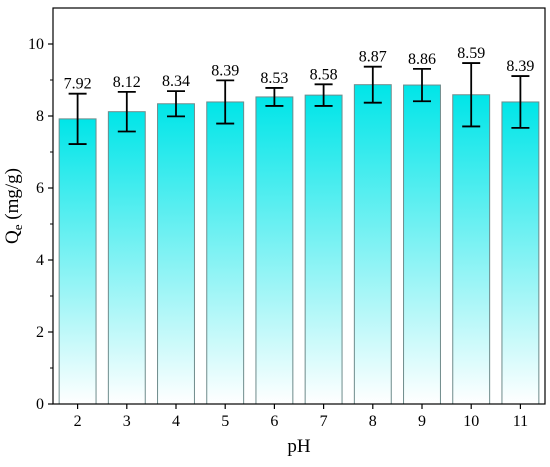  What do you see at coordinates (520, 66) in the screenshot?
I see `data-label-ph-11: 8.39` at bounding box center [520, 66].